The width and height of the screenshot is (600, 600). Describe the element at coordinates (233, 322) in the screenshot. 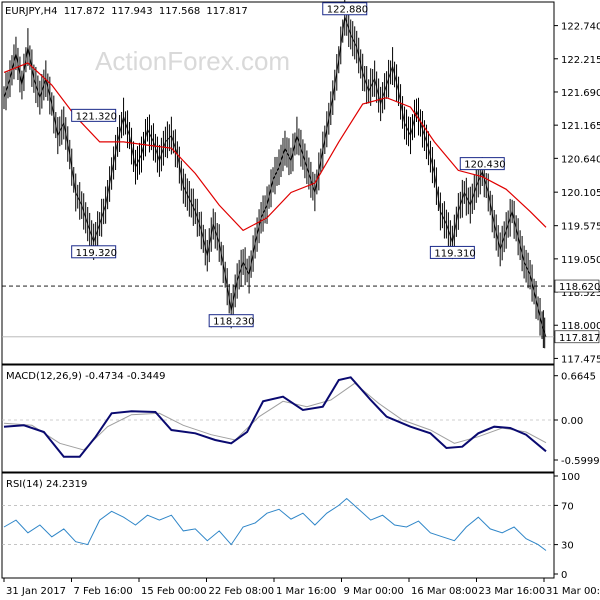

I see `price-annotation: 118.230` at that location.